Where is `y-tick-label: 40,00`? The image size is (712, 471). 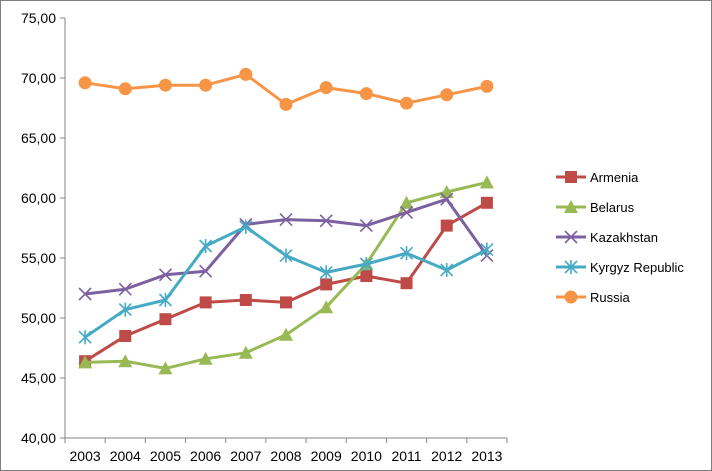 y-tick-label: 40,00 is located at coordinates (38, 438).